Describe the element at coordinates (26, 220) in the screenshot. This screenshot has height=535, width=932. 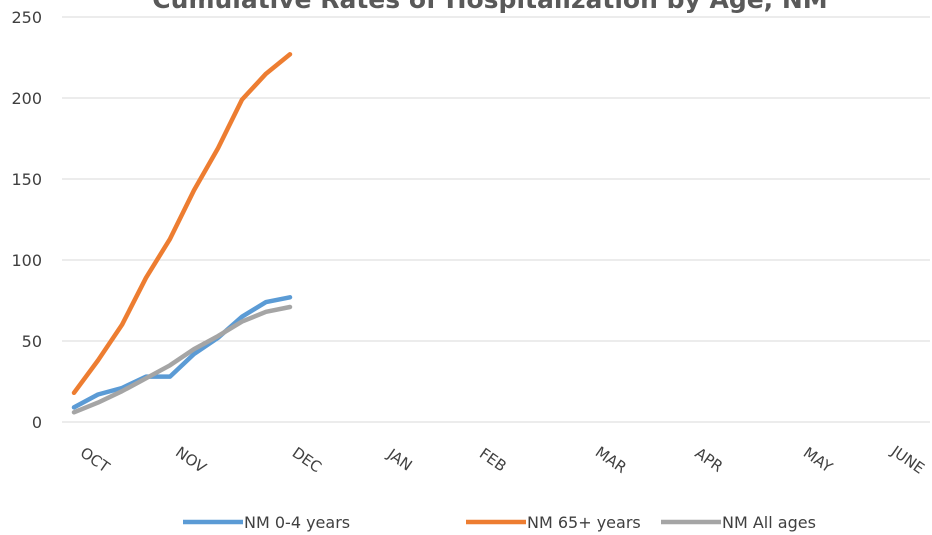
I see `y-axis: 0 50 100 150 200 250` at that location.